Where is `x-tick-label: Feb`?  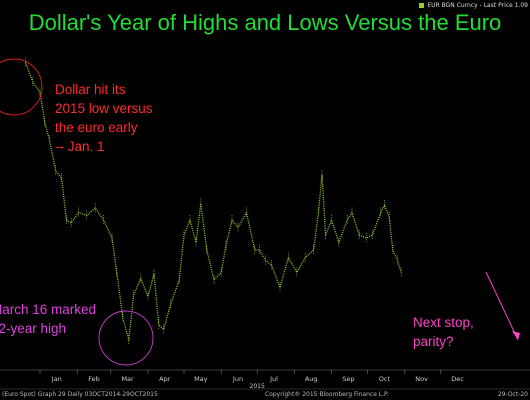 x-tick-label: Feb is located at coordinates (94, 379).